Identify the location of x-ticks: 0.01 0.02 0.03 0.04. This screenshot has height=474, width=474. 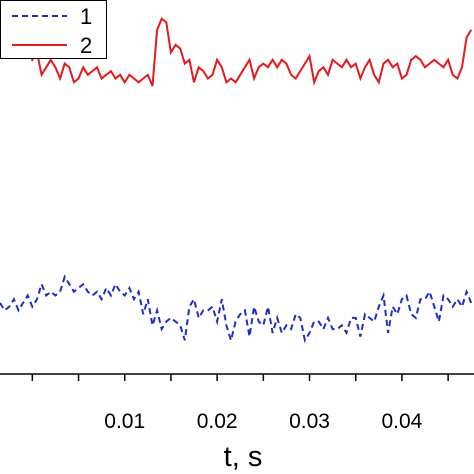
(240, 403).